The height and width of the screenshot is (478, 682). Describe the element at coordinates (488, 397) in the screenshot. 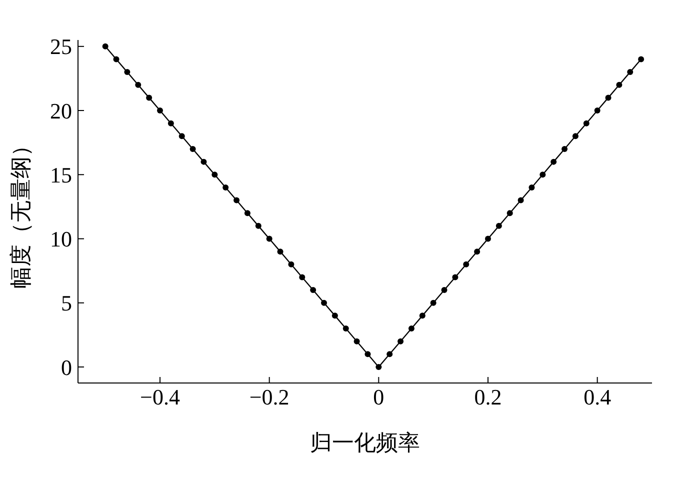

I see `x-tick-label: 0.2` at that location.